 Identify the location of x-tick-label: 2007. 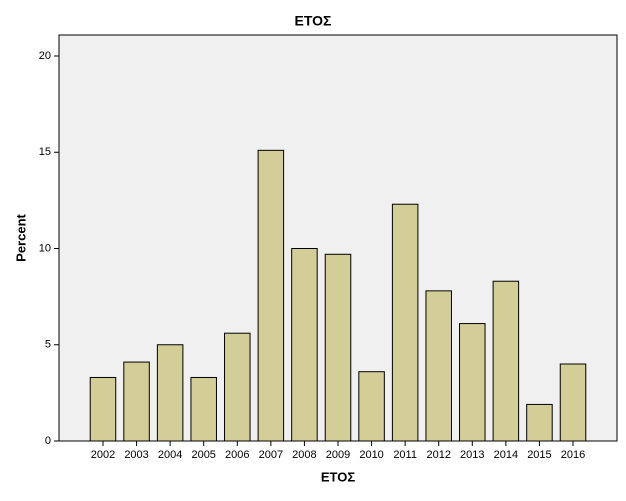
(271, 455).